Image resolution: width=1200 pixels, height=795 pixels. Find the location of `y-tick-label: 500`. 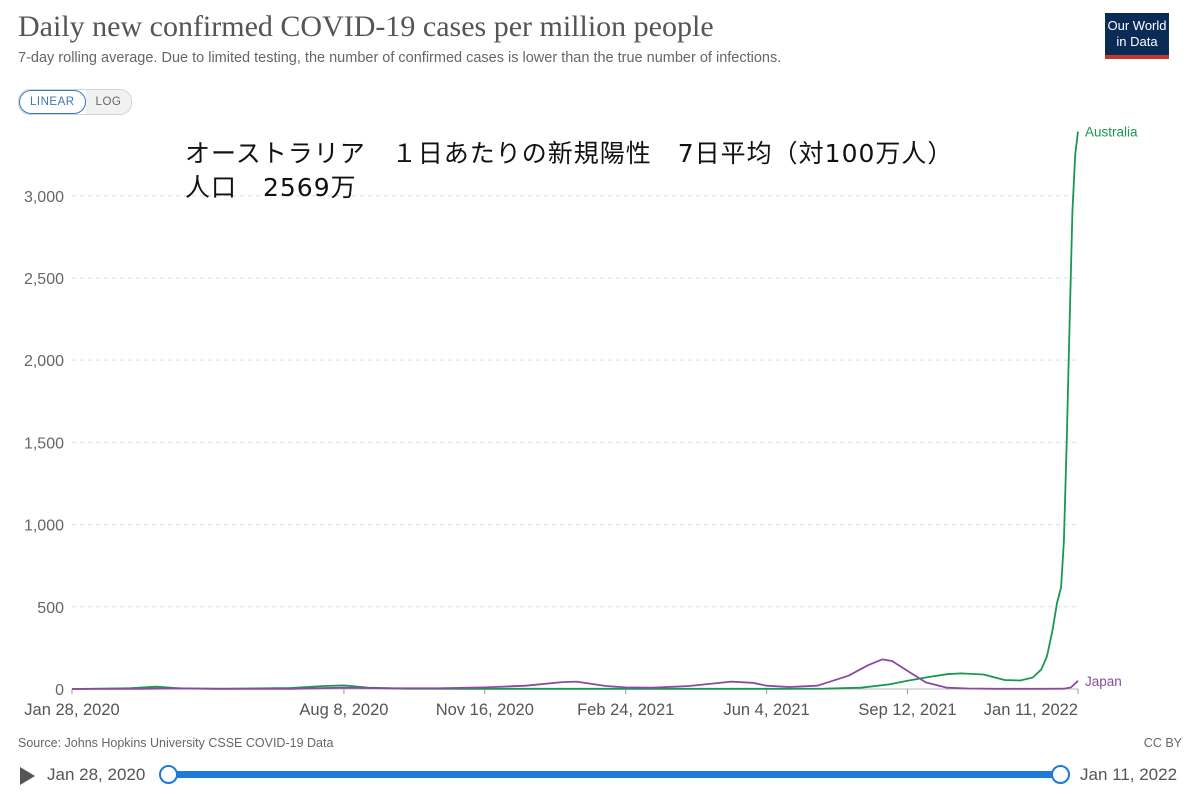

y-tick-label: 500 is located at coordinates (50, 608).